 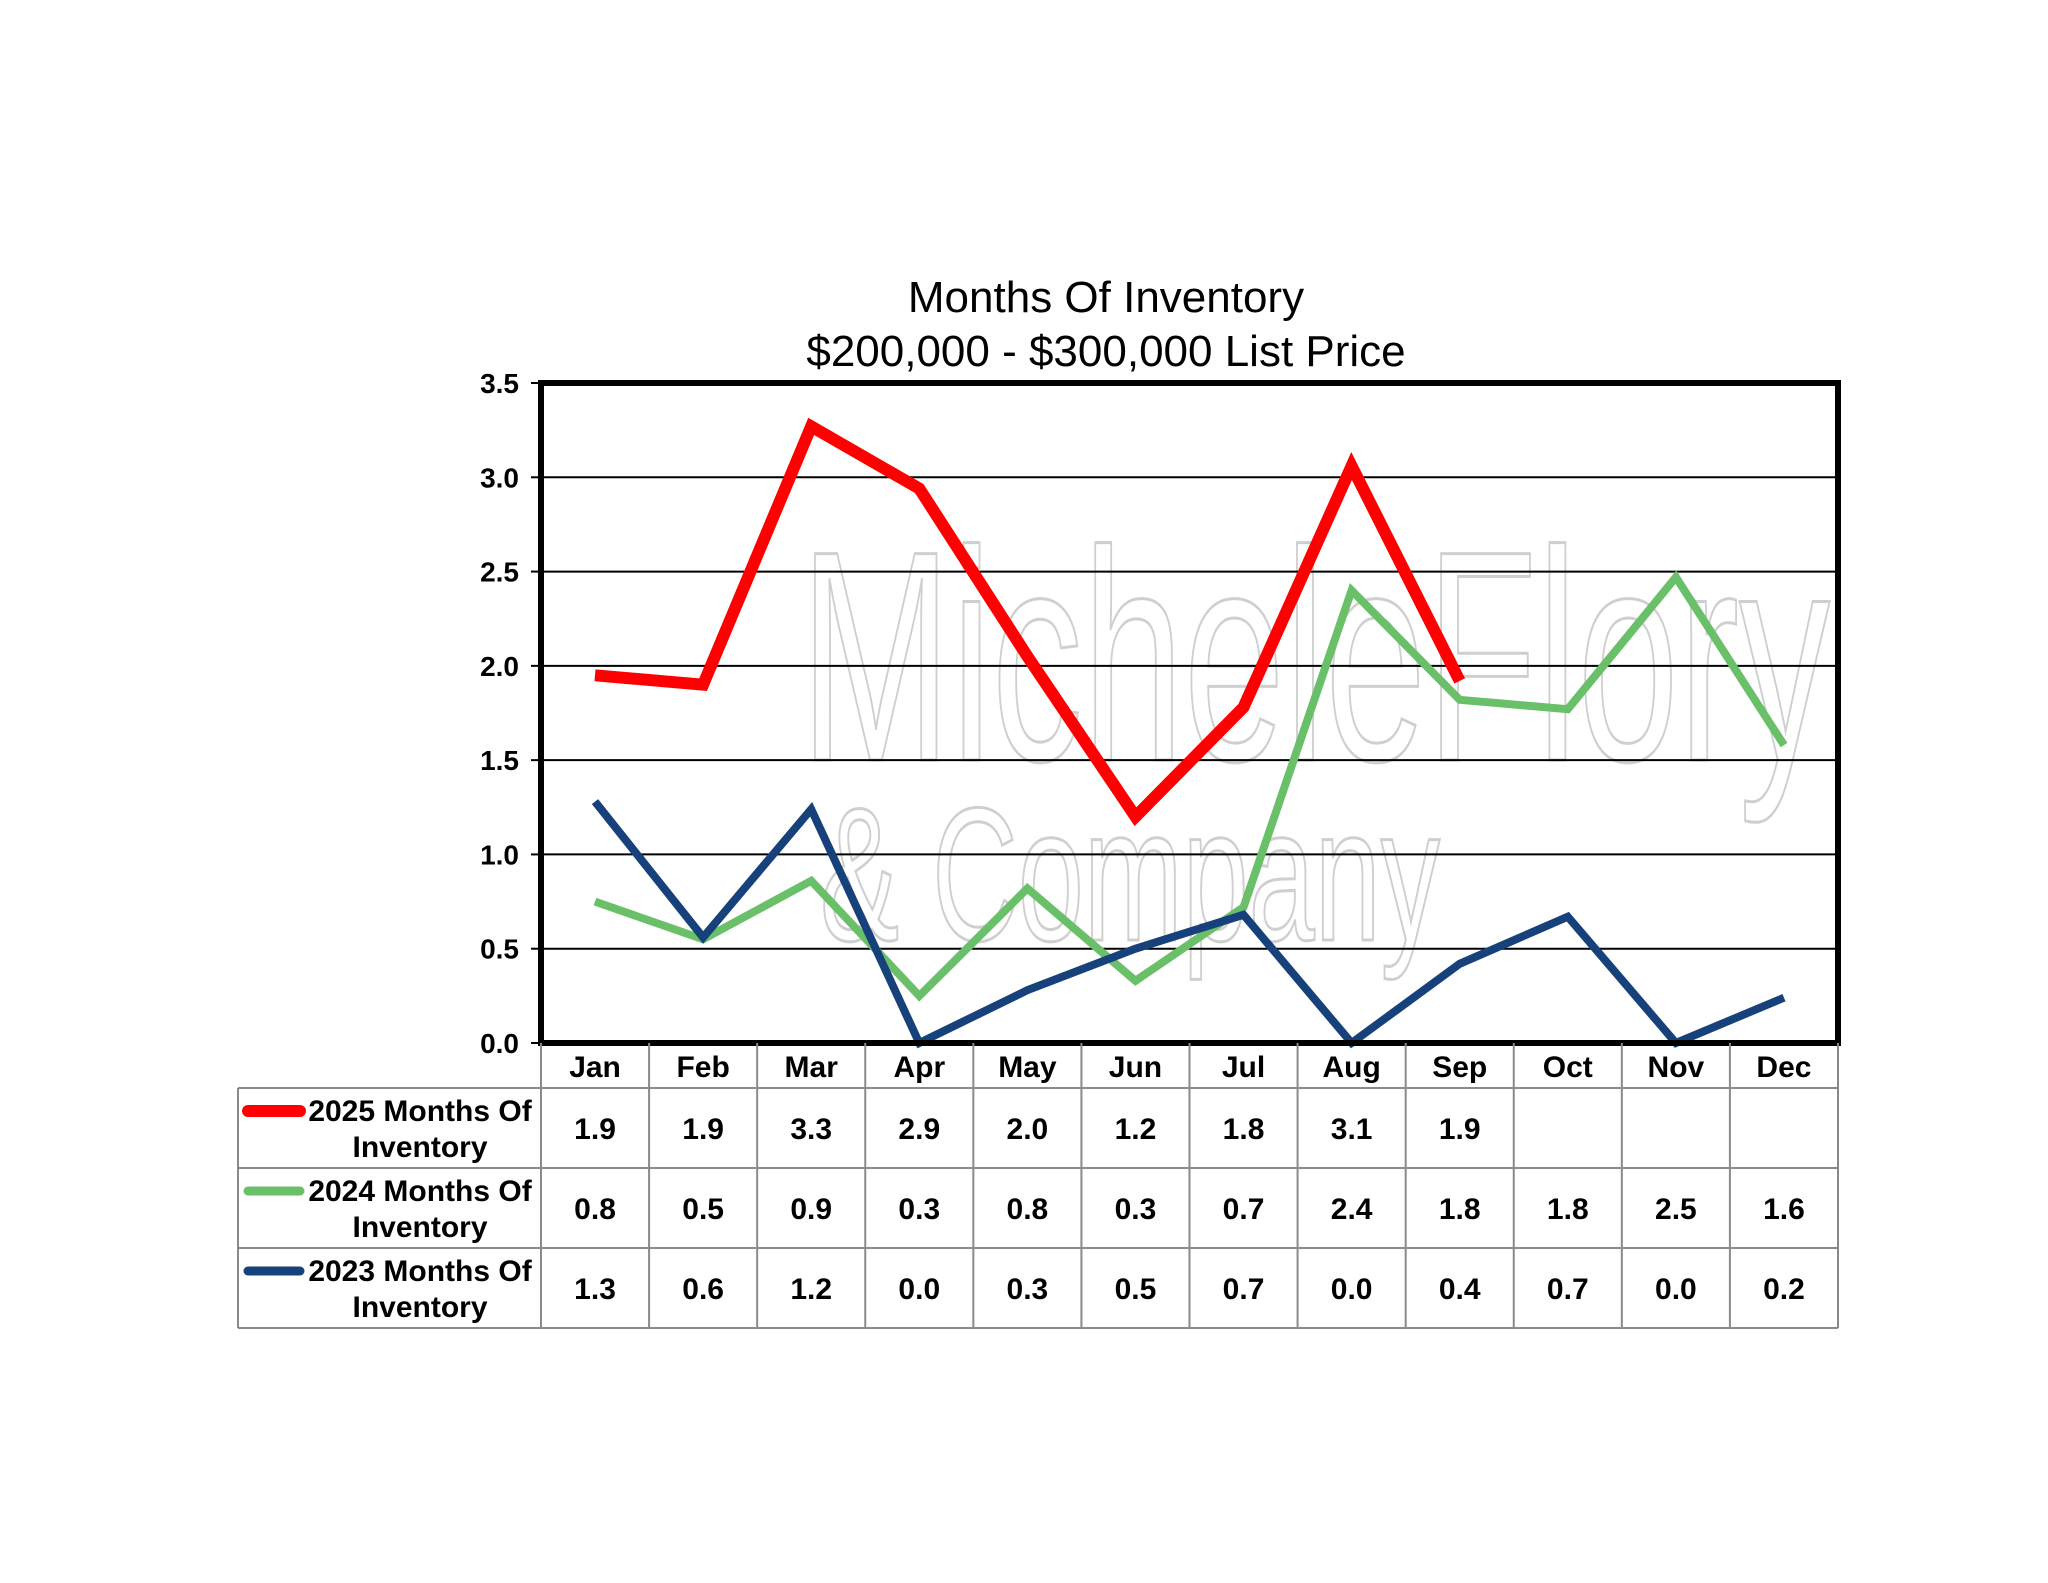 I want to click on y-tick-label: 3.0, so click(x=499, y=477).